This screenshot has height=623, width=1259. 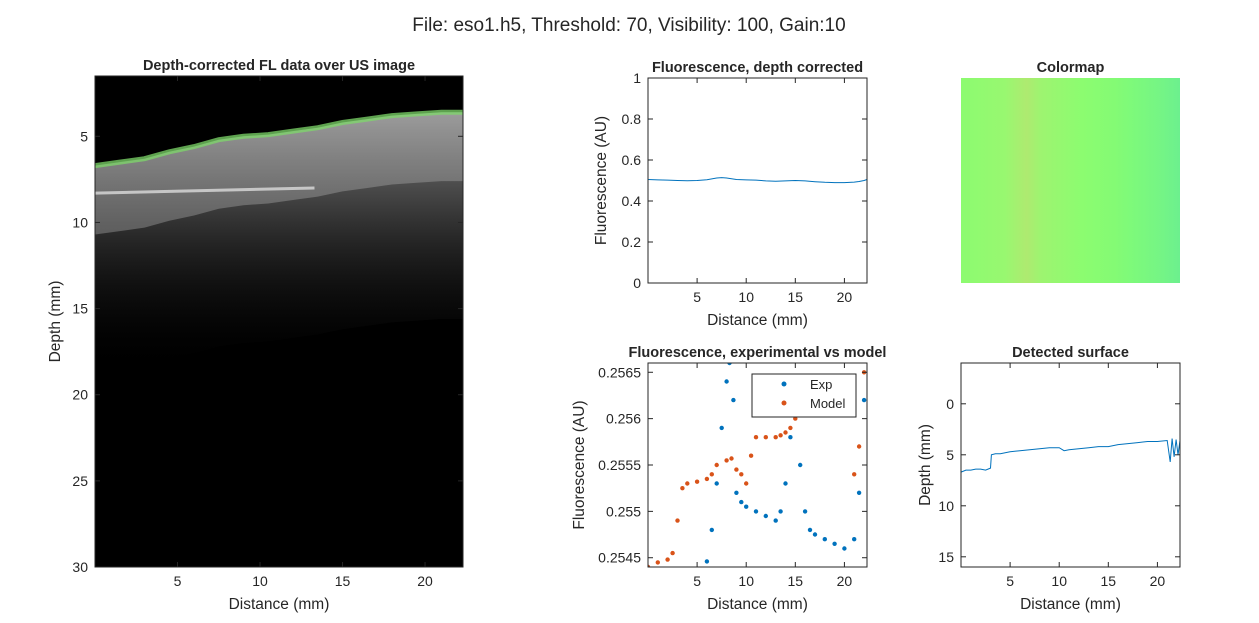 I want to click on surface-xtick-label: 5, so click(x=1010, y=581).